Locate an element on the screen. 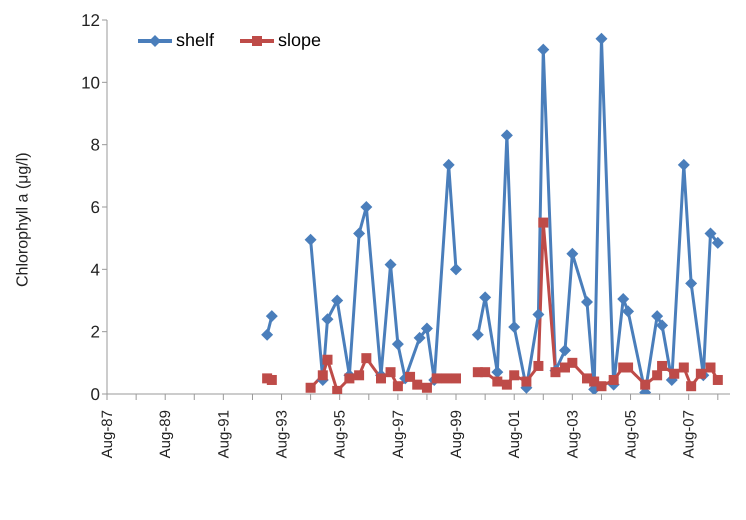 The height and width of the screenshot is (520, 746). x-tick-label: Aug-07 is located at coordinates (689, 434).